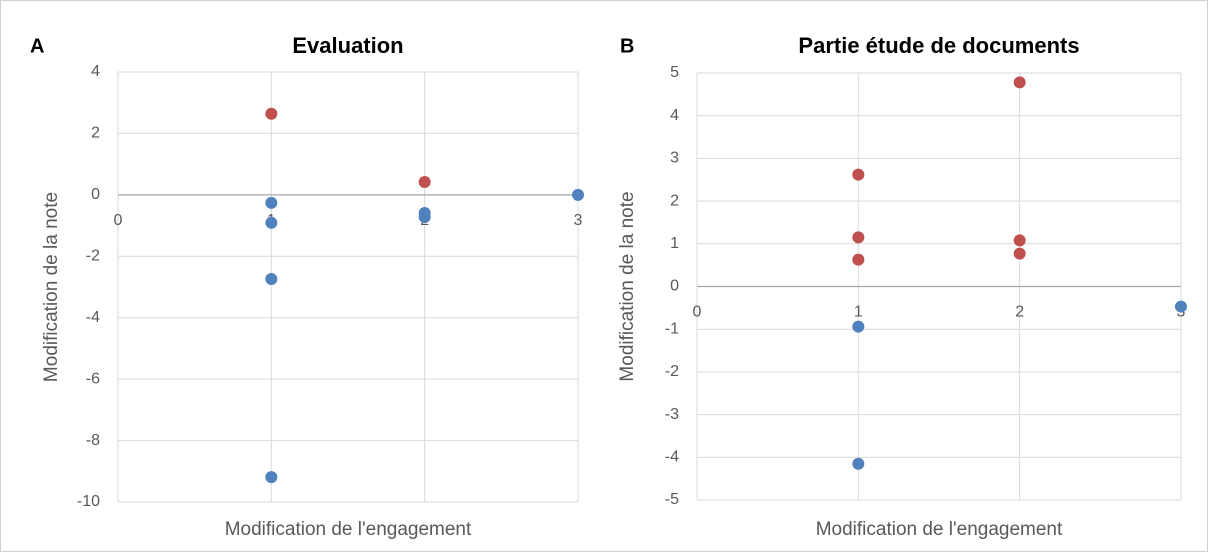  Describe the element at coordinates (627, 46) in the screenshot. I see `panel-label: B` at that location.